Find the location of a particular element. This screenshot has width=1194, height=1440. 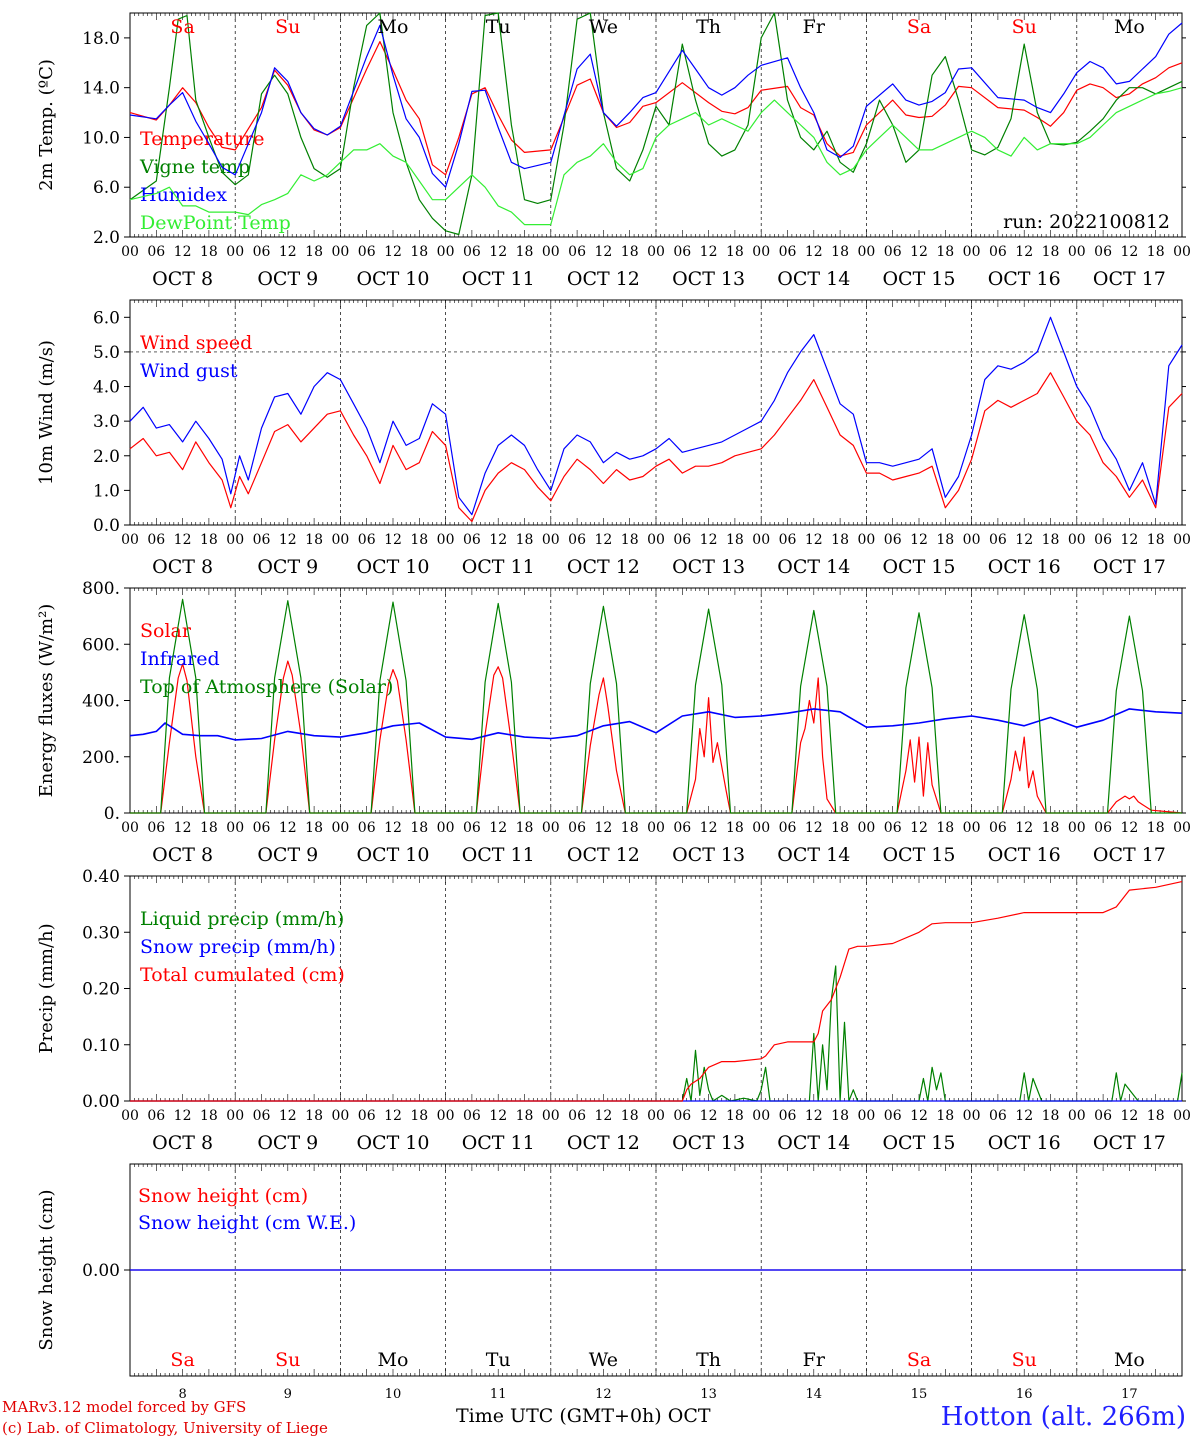

y-tick-label: 3.0 is located at coordinates (106, 422).